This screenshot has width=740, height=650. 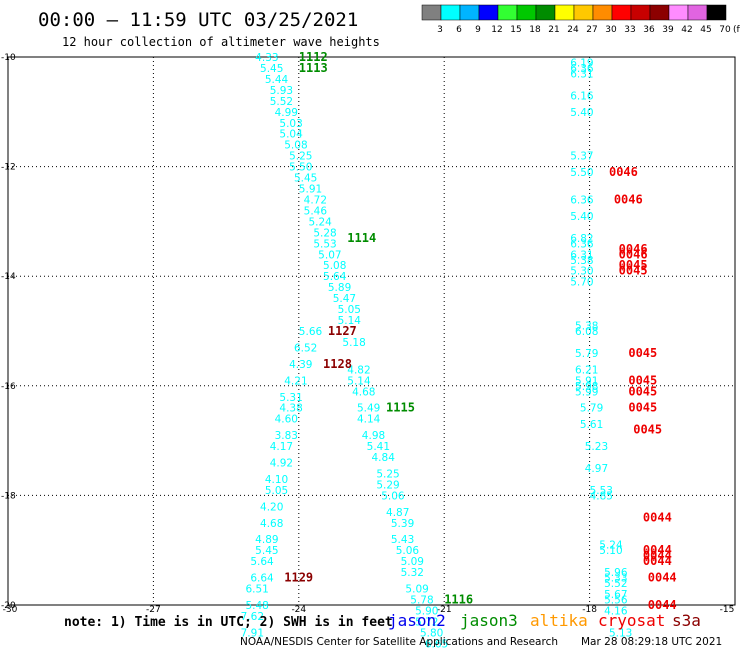 What do you see at coordinates (586, 392) in the screenshot?
I see `wave-height-point: 5.99` at bounding box center [586, 392].